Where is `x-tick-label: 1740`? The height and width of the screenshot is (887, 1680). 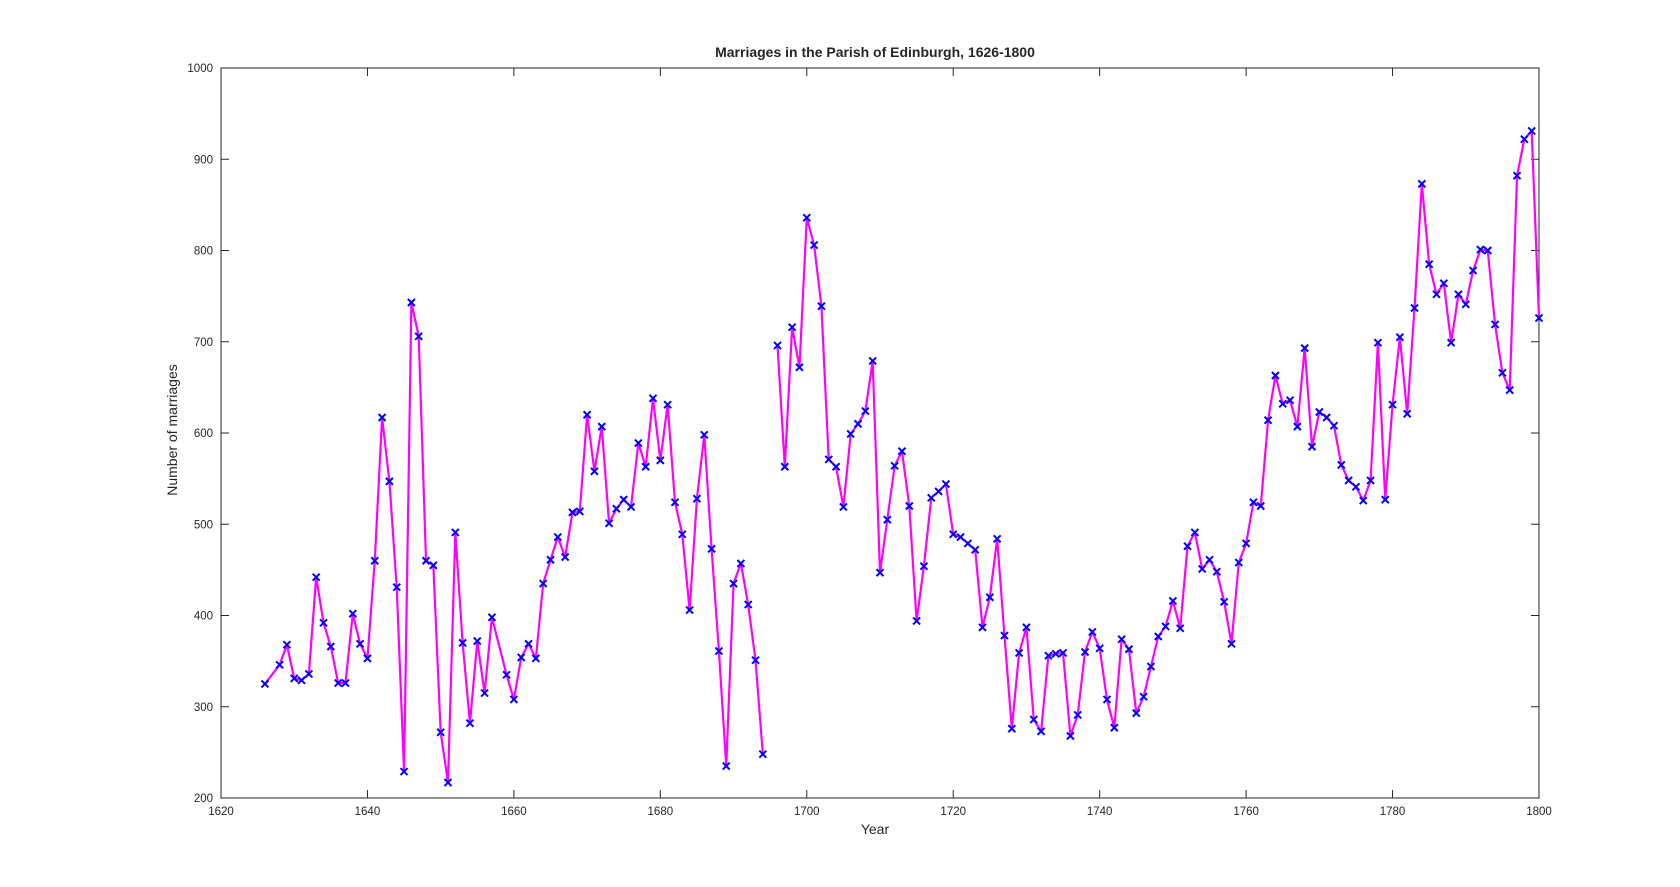 x-tick-label: 1740 is located at coordinates (1100, 812).